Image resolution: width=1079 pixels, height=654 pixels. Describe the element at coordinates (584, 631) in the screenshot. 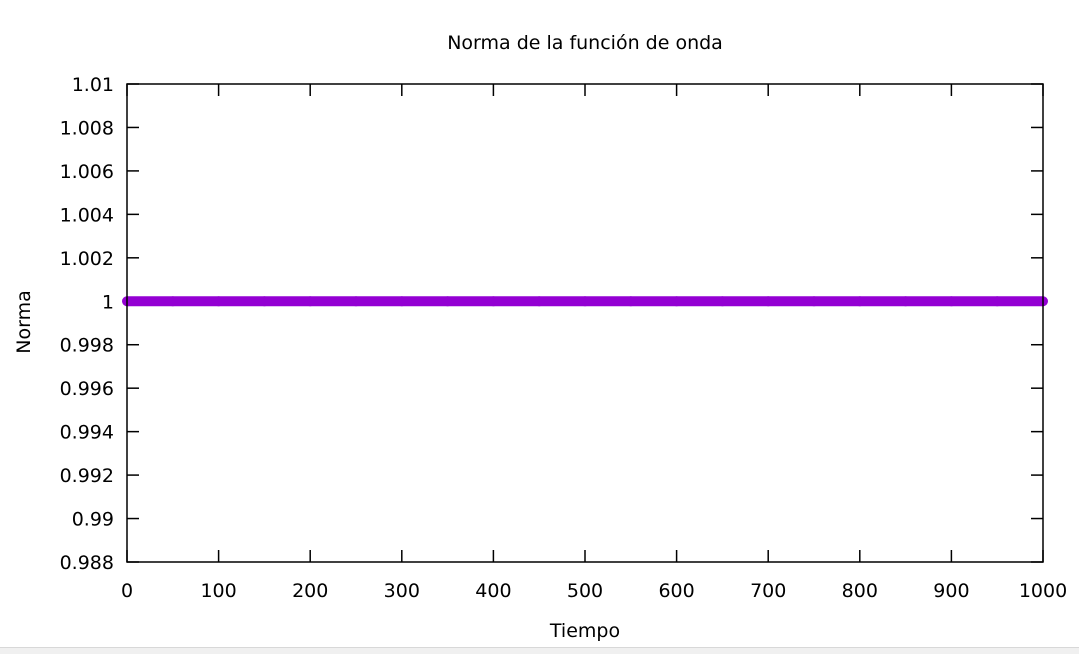

I see `x-axis-label: Tiempo` at that location.